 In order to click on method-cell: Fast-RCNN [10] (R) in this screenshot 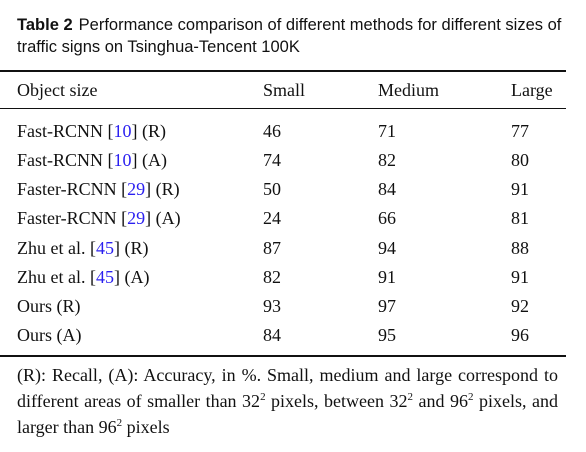, I will do `click(92, 131)`.